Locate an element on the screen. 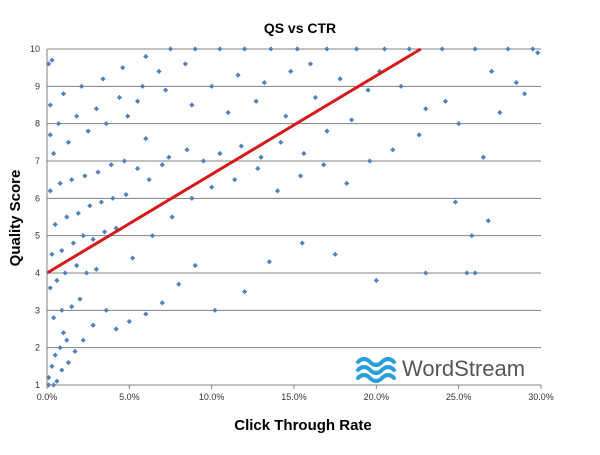 This screenshot has width=600, height=455. y-tick-label: 1 is located at coordinates (37, 385).